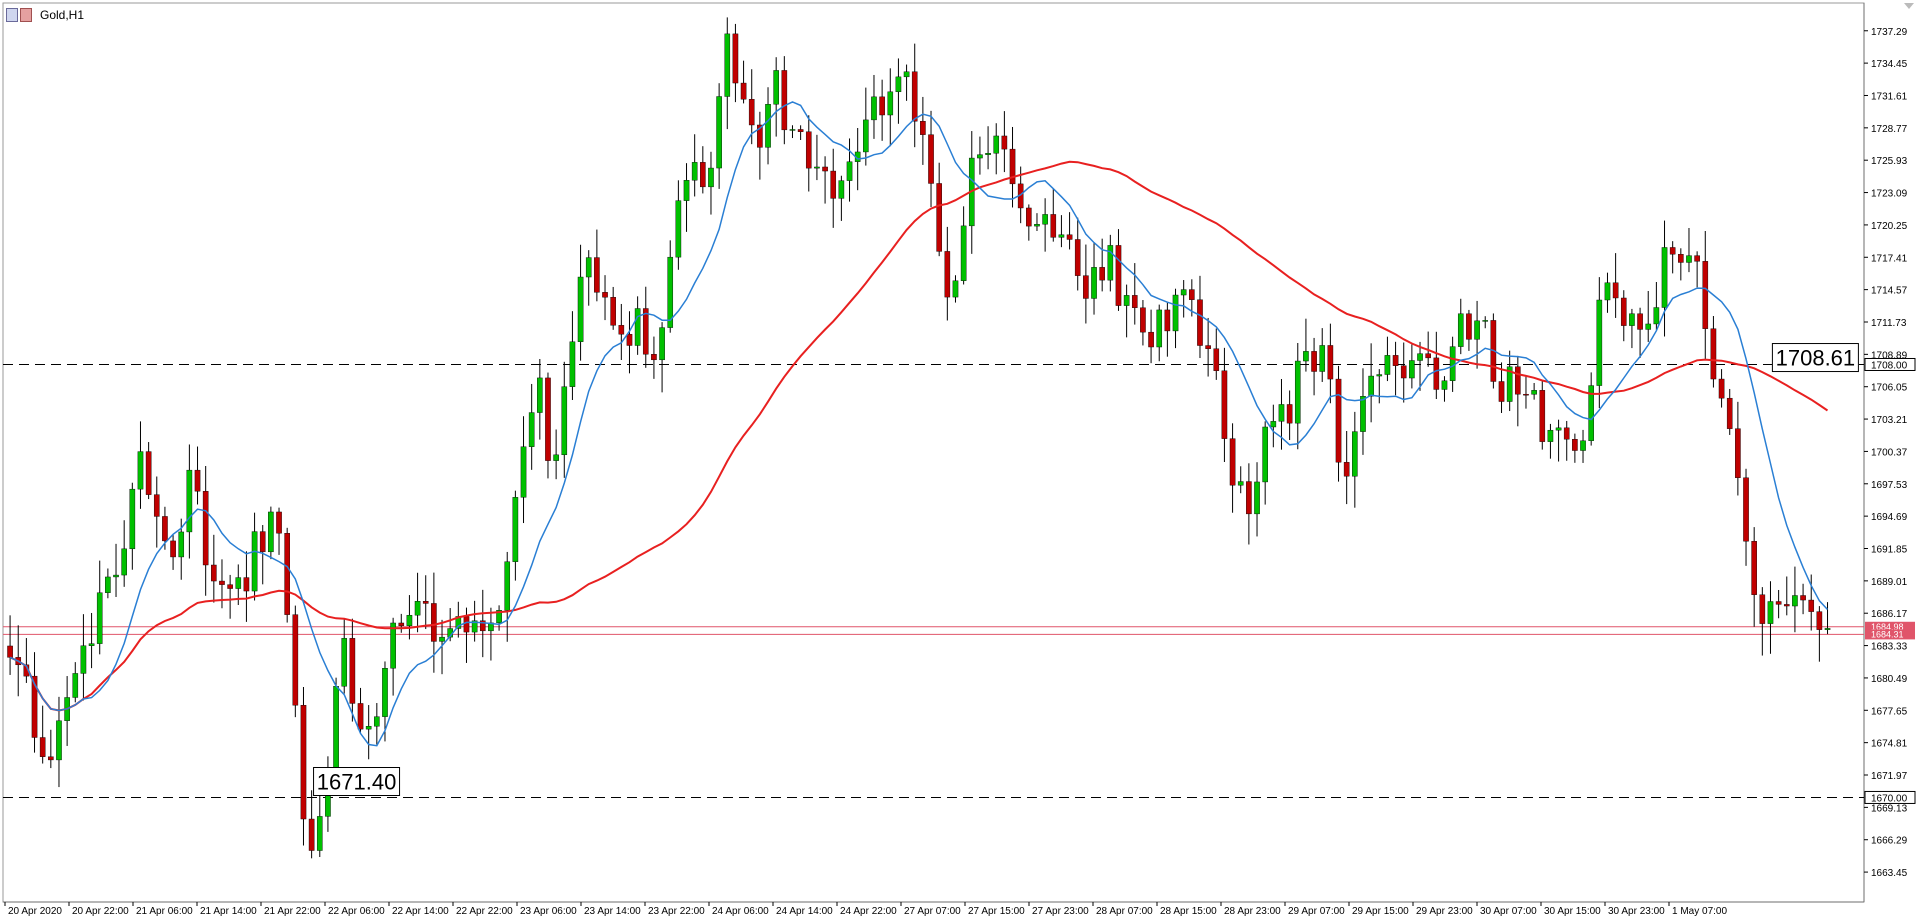 The width and height of the screenshot is (1920, 922). Describe the element at coordinates (1815, 358) in the screenshot. I see `price-callout-0: 1708.61` at that location.